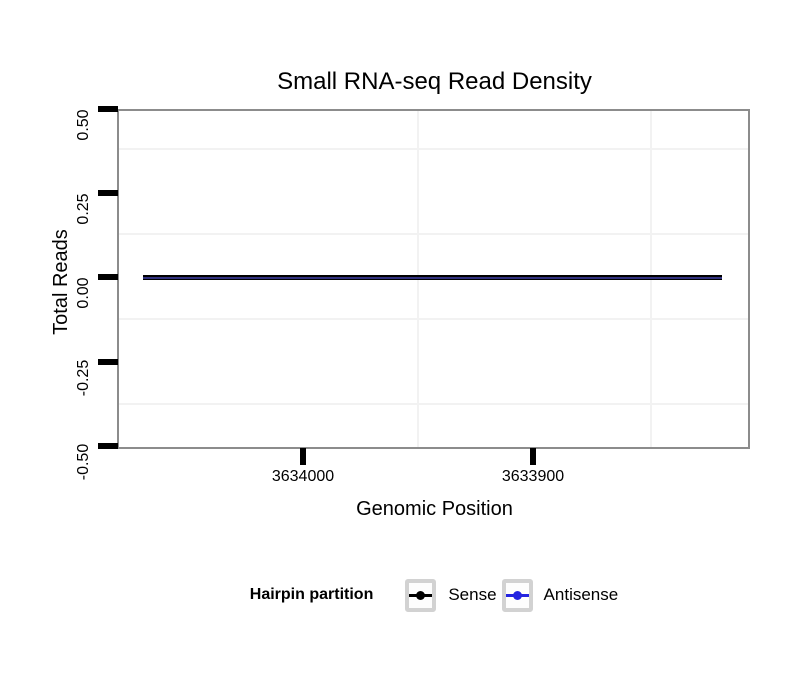 The width and height of the screenshot is (810, 690). I want to click on sense-point-icon, so click(421, 595).